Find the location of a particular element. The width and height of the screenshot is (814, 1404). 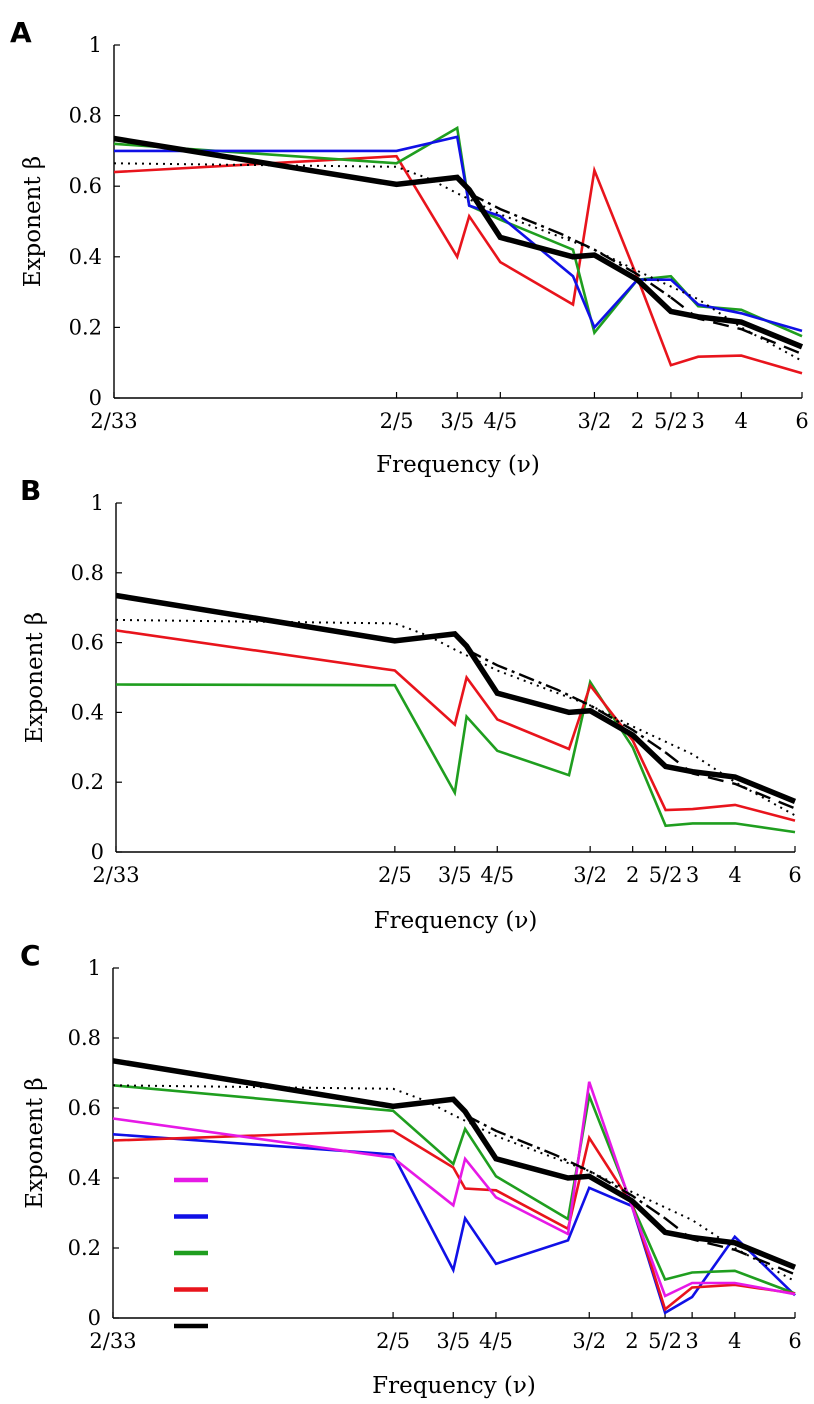

legend is located at coordinates (191, 1253).